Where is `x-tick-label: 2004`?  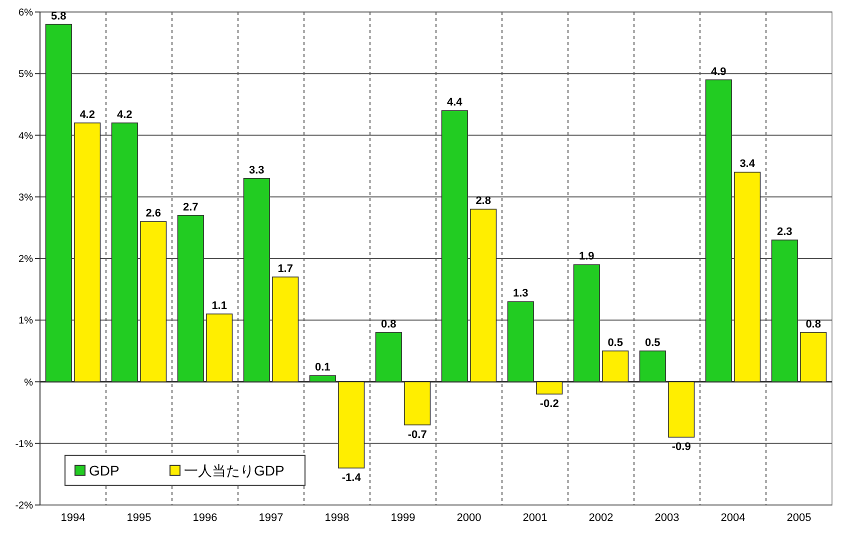 x-tick-label: 2004 is located at coordinates (733, 518).